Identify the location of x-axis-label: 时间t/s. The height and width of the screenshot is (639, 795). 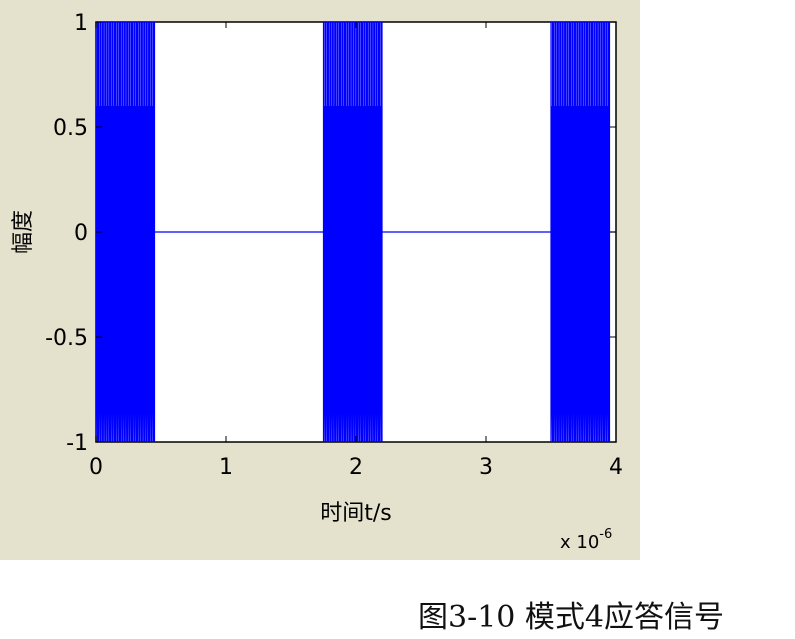
(356, 513).